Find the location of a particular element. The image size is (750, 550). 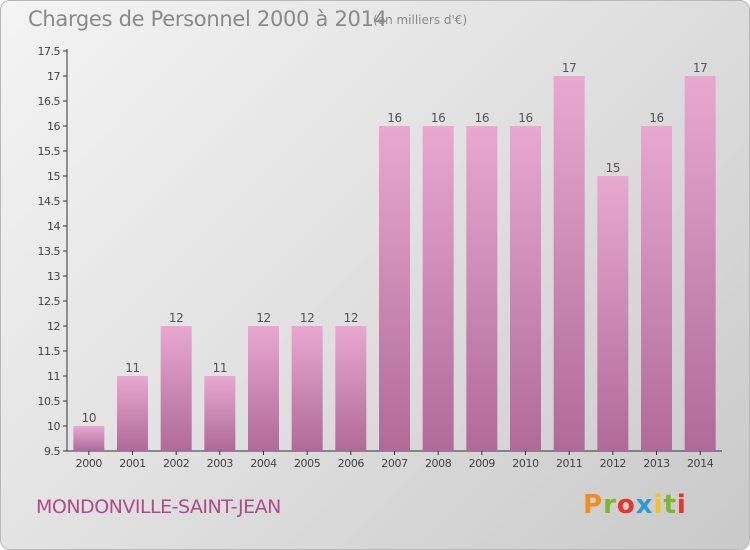

x-tick-label: 2002 is located at coordinates (176, 463).